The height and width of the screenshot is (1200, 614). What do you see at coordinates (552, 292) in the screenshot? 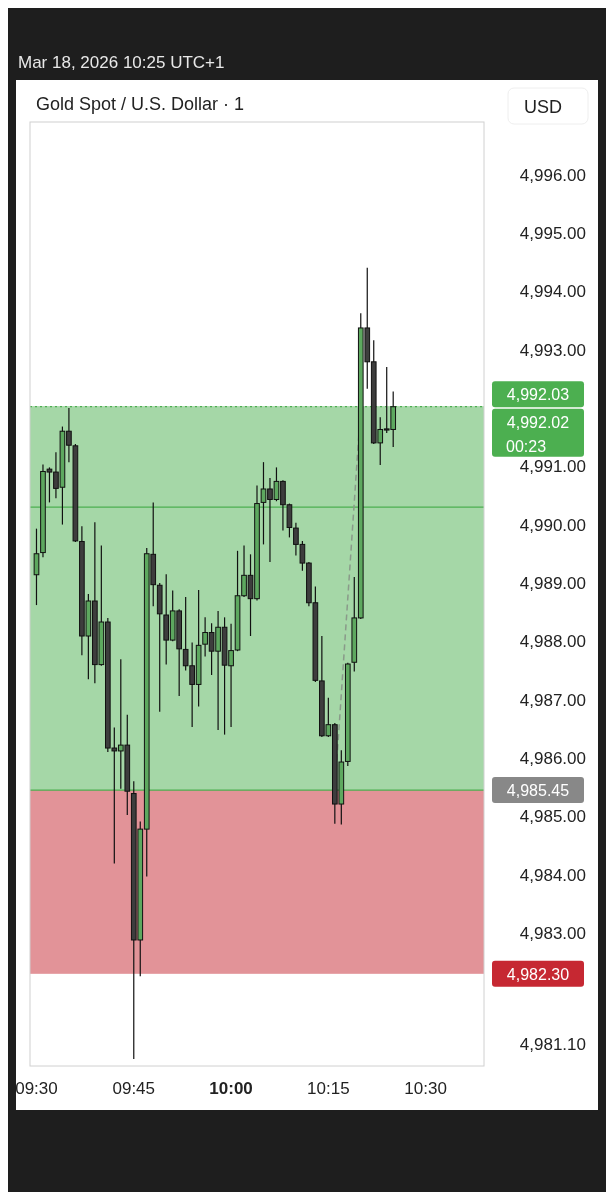
I see `y-tick-label: 4,994.00` at bounding box center [552, 292].